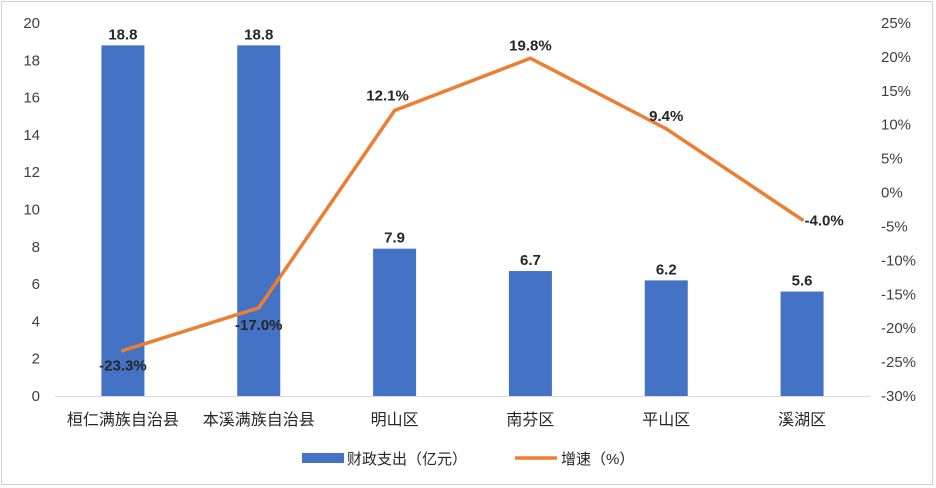 The height and width of the screenshot is (488, 936). What do you see at coordinates (530, 420) in the screenshot?
I see `category-label: 南芬区` at bounding box center [530, 420].